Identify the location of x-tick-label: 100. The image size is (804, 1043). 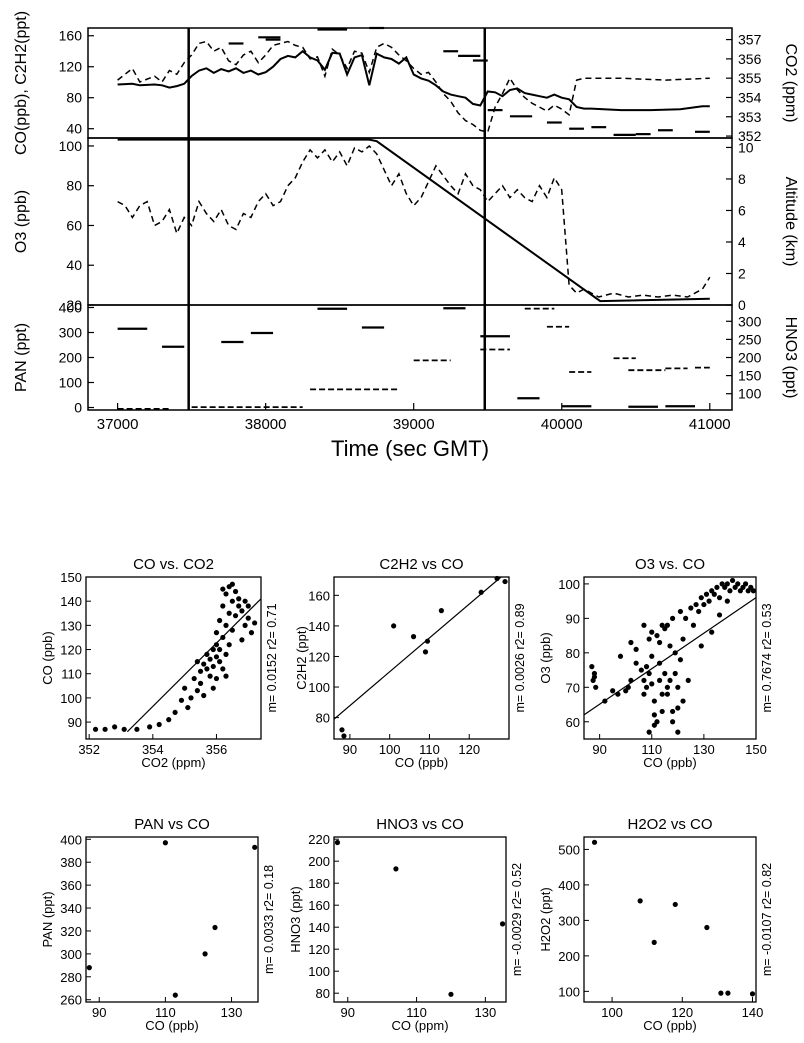
(390, 749).